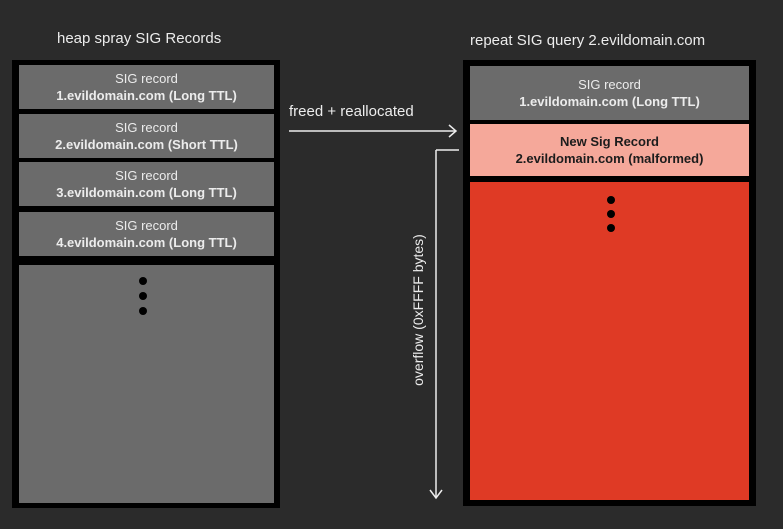 The image size is (783, 529). Describe the element at coordinates (146, 192) in the screenshot. I see `record-domain-label: 3.evildomain.com (Long TTL)` at that location.